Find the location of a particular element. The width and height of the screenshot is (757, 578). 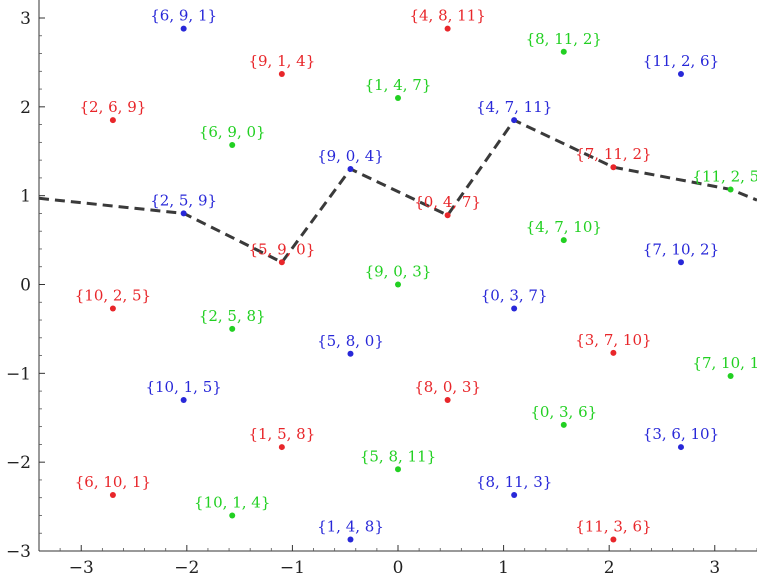

x-tick-label: −3 is located at coordinates (81, 568).